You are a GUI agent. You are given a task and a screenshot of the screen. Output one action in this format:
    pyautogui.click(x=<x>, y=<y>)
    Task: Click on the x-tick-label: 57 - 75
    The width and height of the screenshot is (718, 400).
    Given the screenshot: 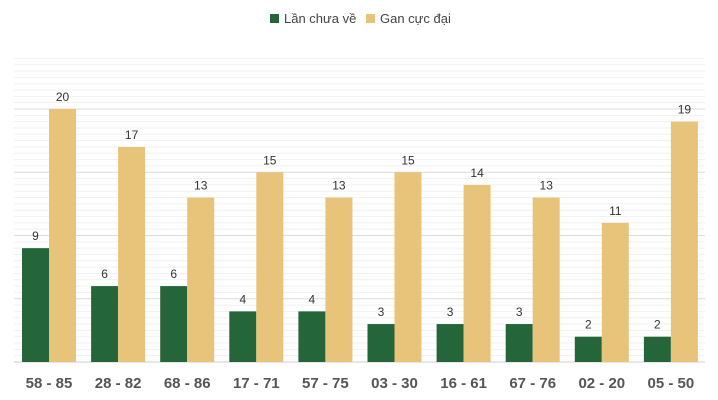 What is the action you would take?
    pyautogui.click(x=325, y=383)
    